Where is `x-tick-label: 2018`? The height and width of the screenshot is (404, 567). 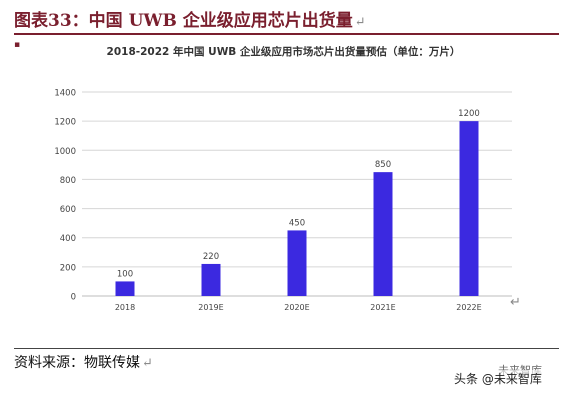
x-tick-label: 2018 is located at coordinates (125, 307).